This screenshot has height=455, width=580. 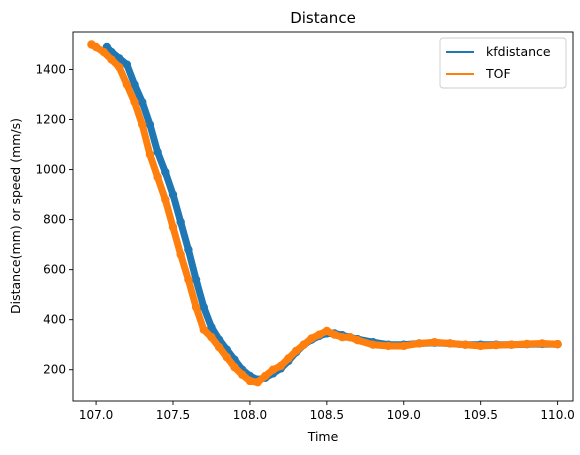 I want to click on y-axis-ticks: 200 400 600 800 1000 1200 1400, so click(x=54, y=220).